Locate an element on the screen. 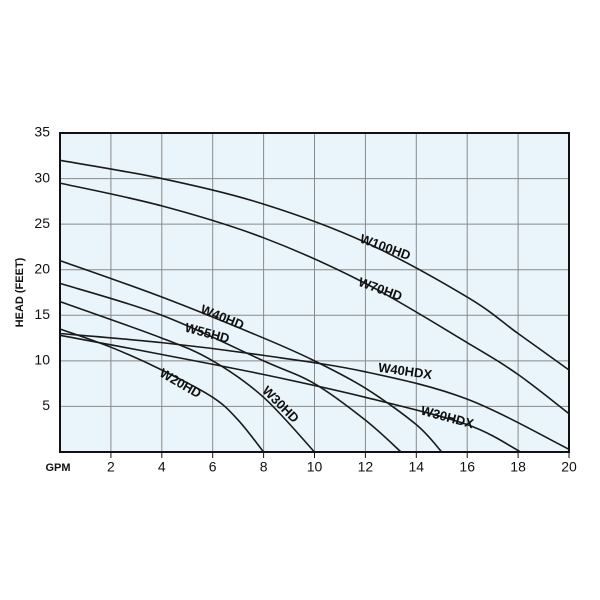 Image resolution: width=600 pixels, height=600 pixels. x-tick-label: 16 is located at coordinates (467, 467).